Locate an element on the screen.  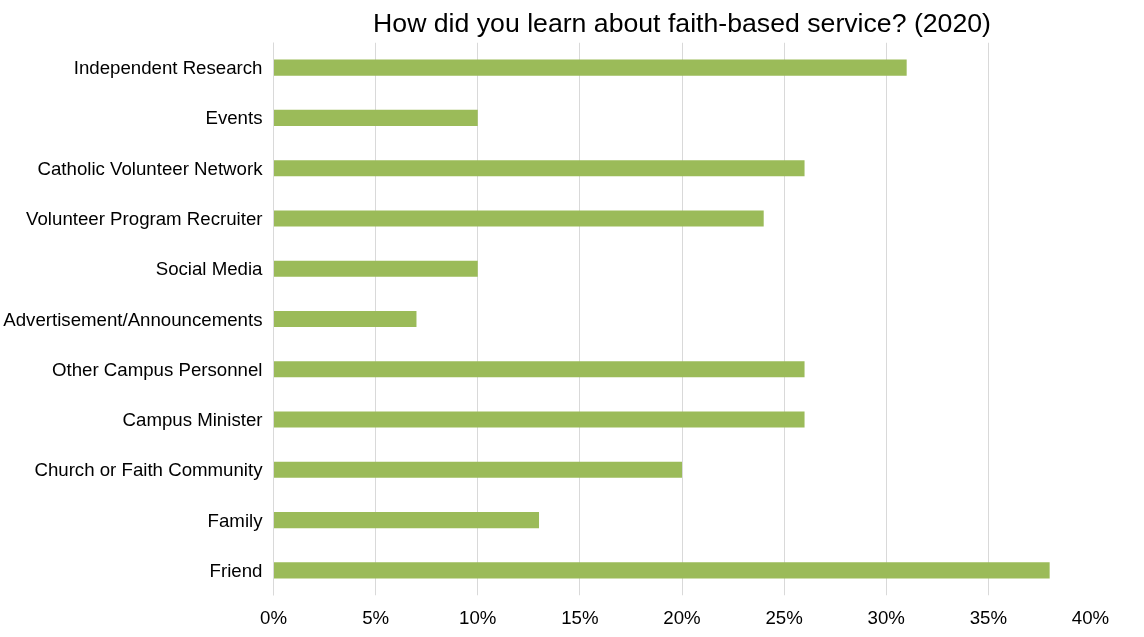
y-tick-label: Family is located at coordinates (235, 520).